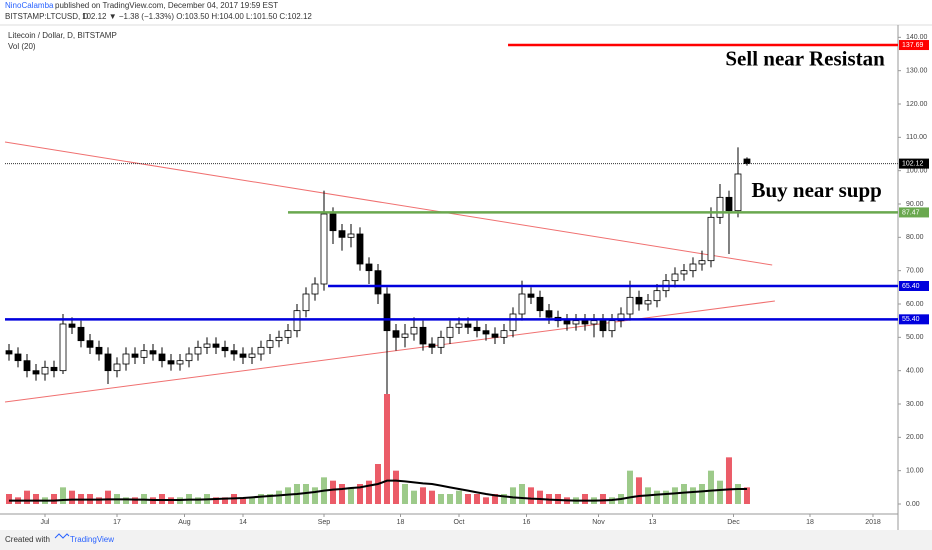 This screenshot has height=550, width=932. What do you see at coordinates (915, 304) in the screenshot?
I see `y-tick-label: 60.00` at bounding box center [915, 304].